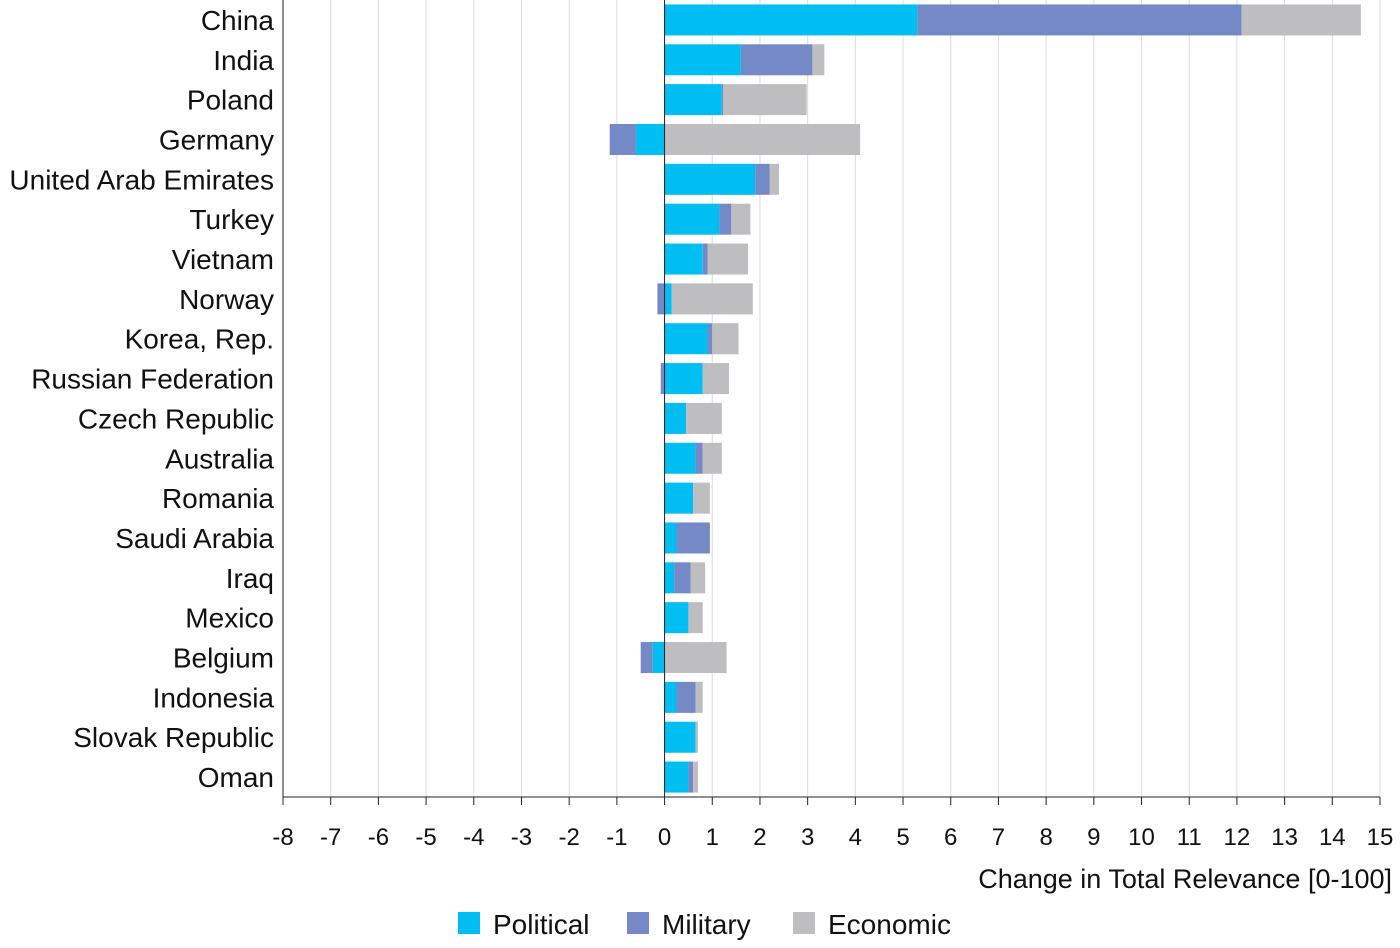 The height and width of the screenshot is (948, 1400). What do you see at coordinates (218, 498) in the screenshot?
I see `category-label: Romania` at bounding box center [218, 498].